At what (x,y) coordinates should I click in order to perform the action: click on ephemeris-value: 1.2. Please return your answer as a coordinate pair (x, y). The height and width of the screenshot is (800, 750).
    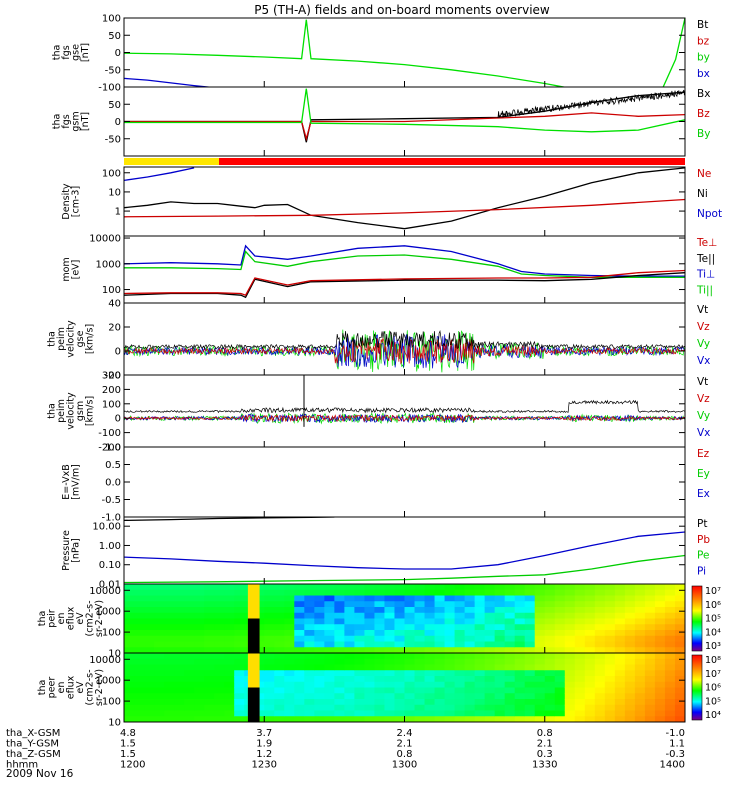
    Looking at the image, I should click on (264, 754).